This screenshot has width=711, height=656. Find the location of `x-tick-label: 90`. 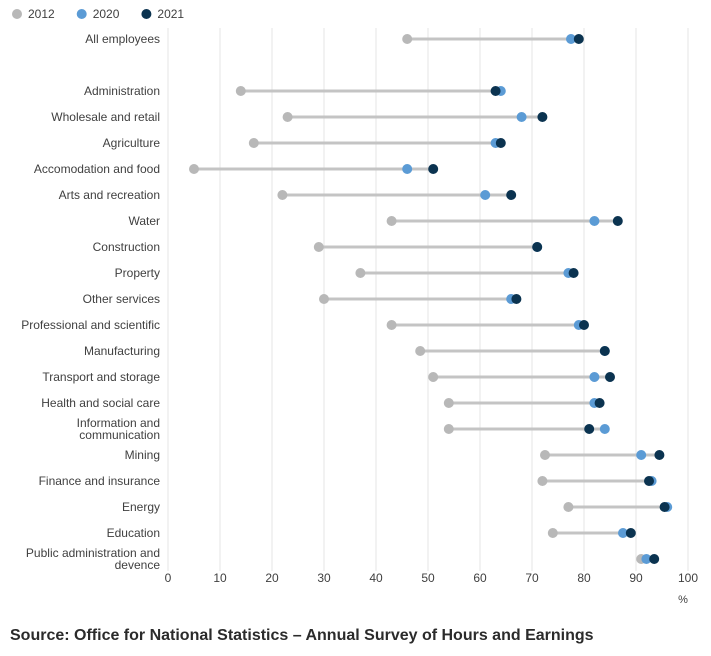

x-tick-label: 90 is located at coordinates (636, 578).